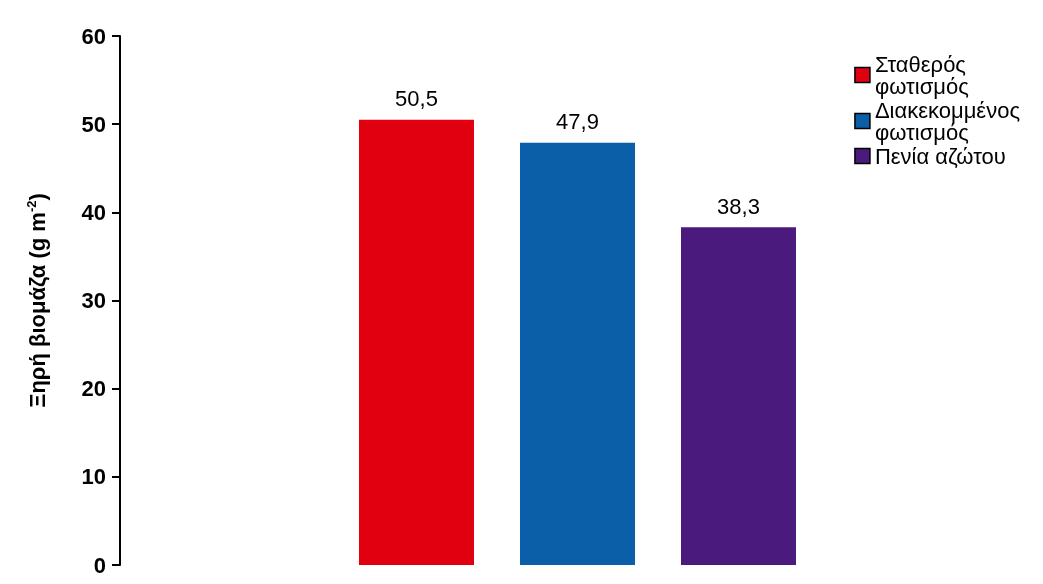 The height and width of the screenshot is (584, 1043). What do you see at coordinates (93, 212) in the screenshot?
I see `y-tick-label: 40` at bounding box center [93, 212].